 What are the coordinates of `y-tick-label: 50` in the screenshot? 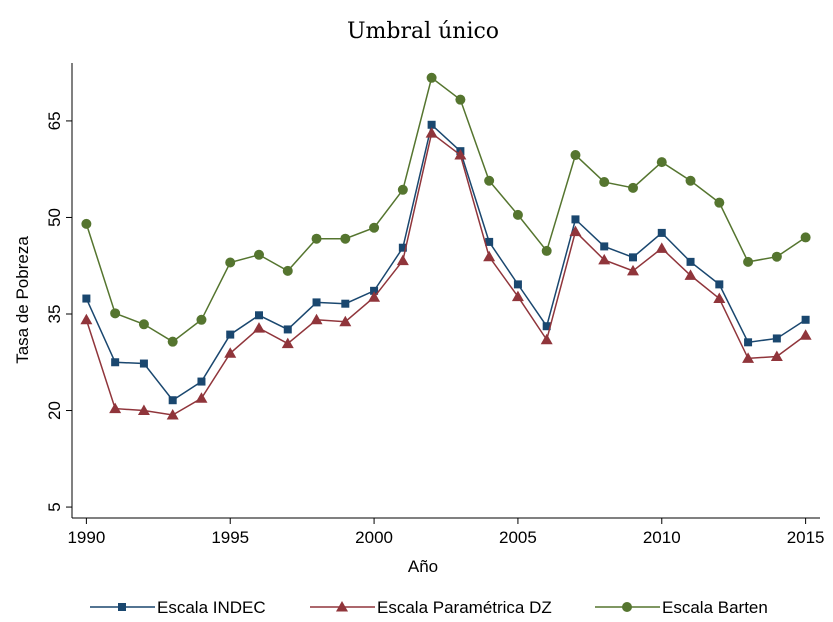 It's located at (54, 217).